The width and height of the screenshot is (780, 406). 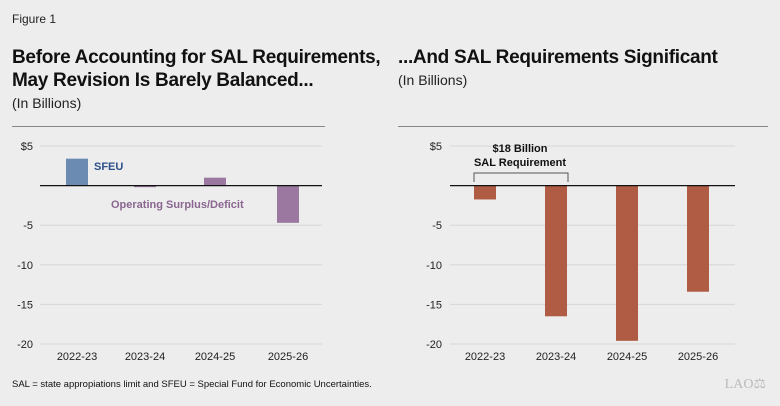 What do you see at coordinates (583, 126) in the screenshot?
I see `right-divider` at bounding box center [583, 126].